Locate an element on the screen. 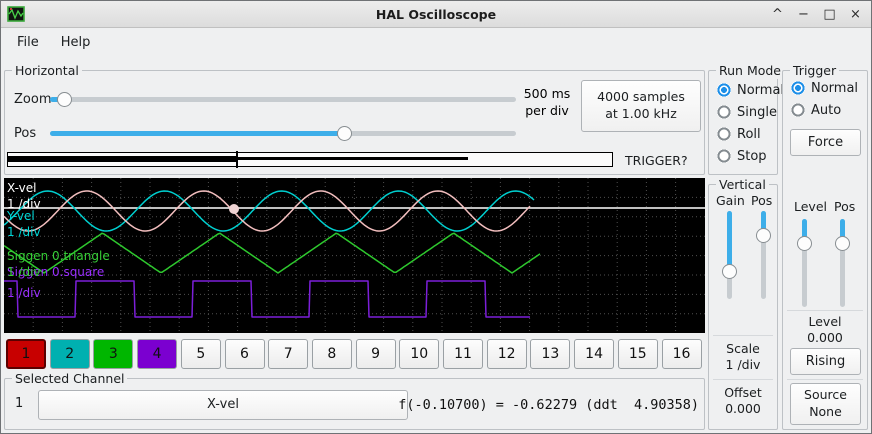 This screenshot has width=872, height=434. channel-button-9: 9 is located at coordinates (375, 354).